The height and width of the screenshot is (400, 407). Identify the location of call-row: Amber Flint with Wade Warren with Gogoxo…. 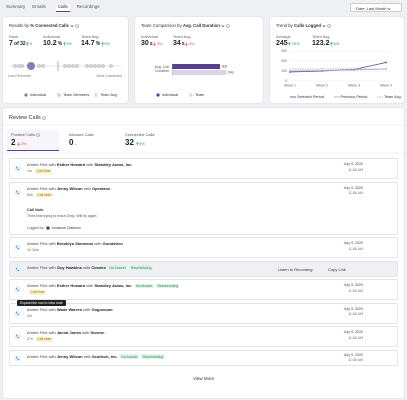
(203, 313).